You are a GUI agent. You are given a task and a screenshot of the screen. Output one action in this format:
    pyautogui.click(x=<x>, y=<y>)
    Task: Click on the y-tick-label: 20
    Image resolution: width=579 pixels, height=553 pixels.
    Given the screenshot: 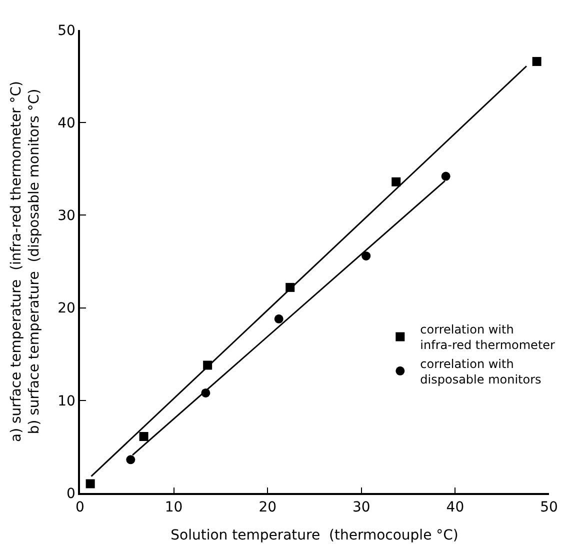 What is the action you would take?
    pyautogui.click(x=67, y=308)
    